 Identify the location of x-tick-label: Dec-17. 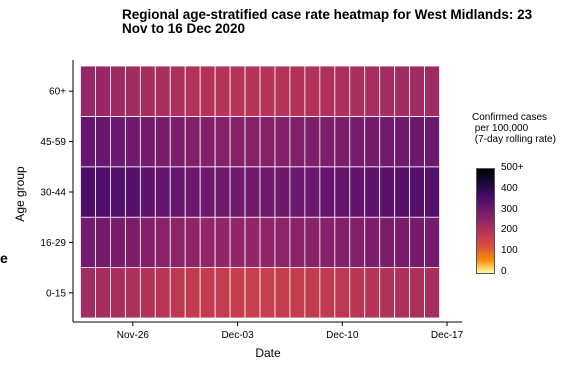
(447, 335).